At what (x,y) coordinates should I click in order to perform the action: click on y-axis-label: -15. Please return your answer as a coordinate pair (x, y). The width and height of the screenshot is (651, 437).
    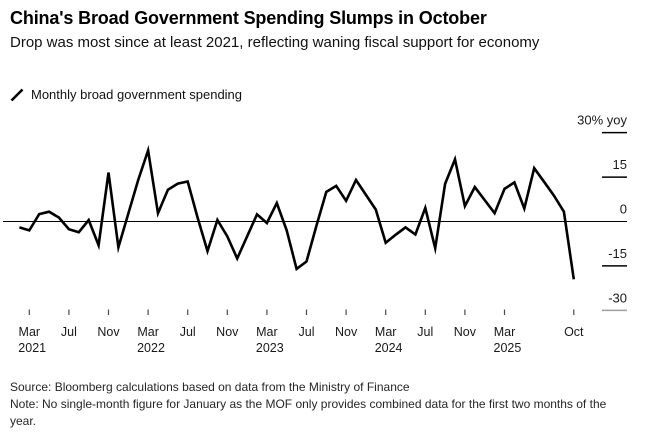
    Looking at the image, I should click on (617, 253).